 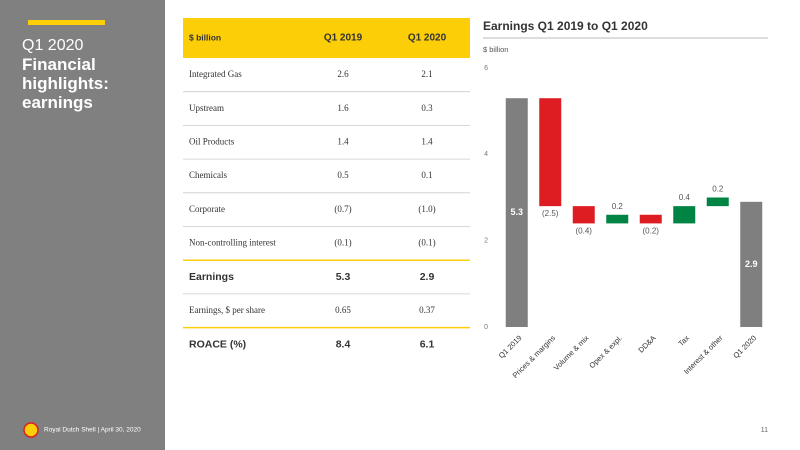 What do you see at coordinates (232, 243) in the screenshot?
I see `table-cell: Non-controlling interest` at bounding box center [232, 243].